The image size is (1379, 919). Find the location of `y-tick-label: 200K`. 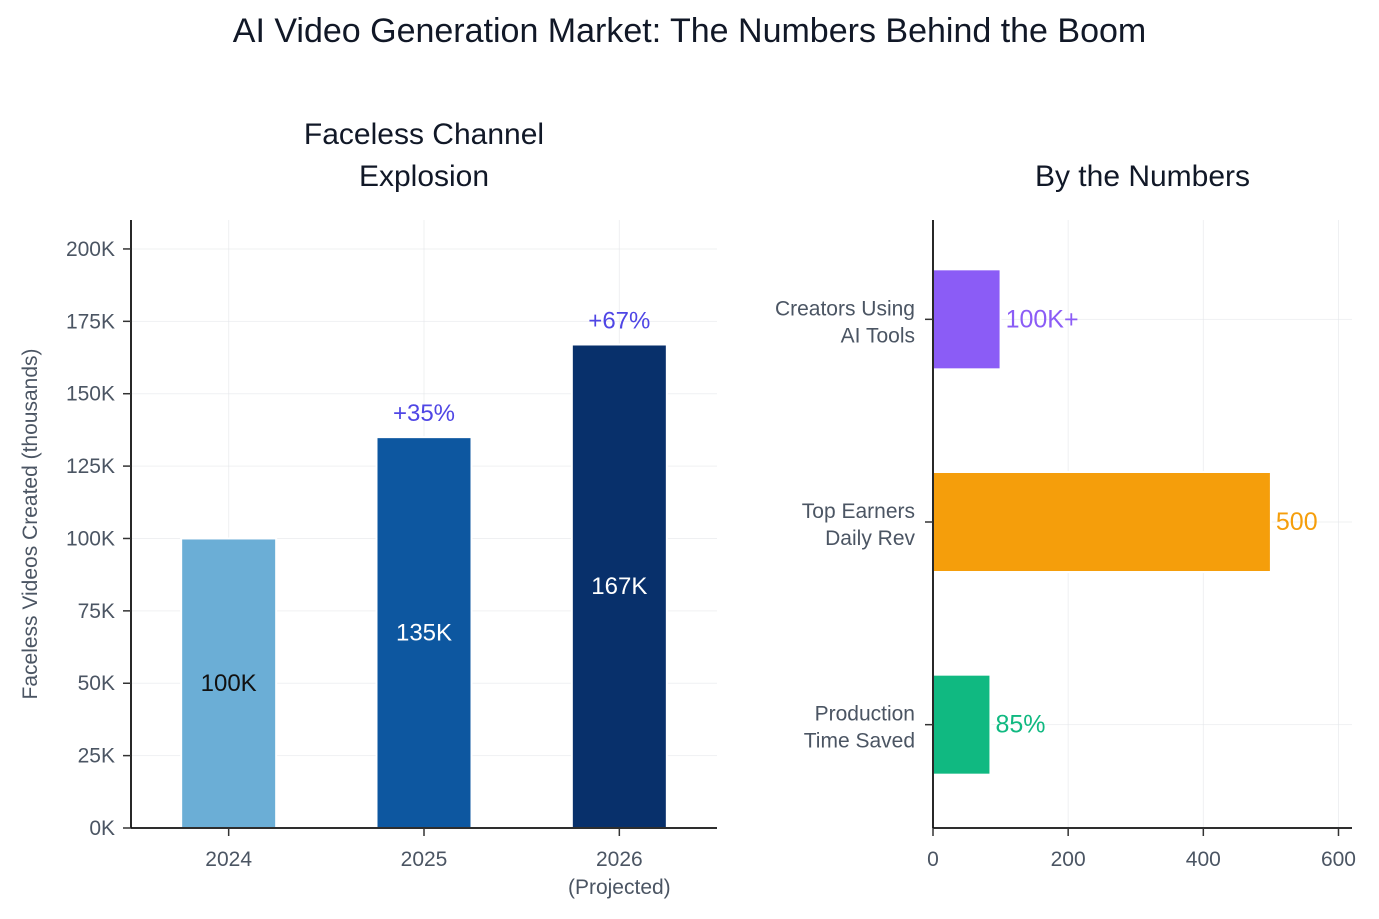

y-tick-label: 200K is located at coordinates (90, 249).